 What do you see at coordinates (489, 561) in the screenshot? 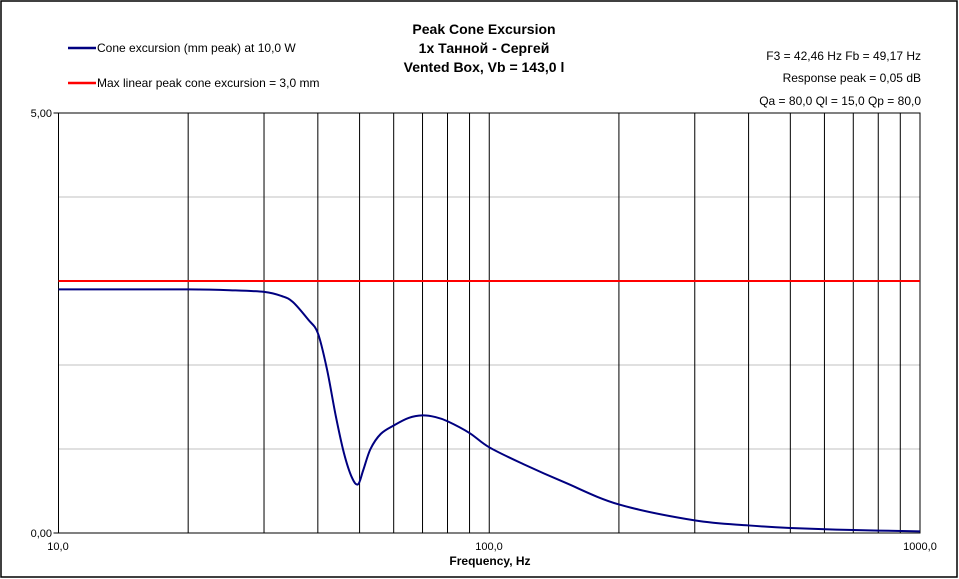
I see `x-axis-label: Frequency, Hz` at bounding box center [489, 561].